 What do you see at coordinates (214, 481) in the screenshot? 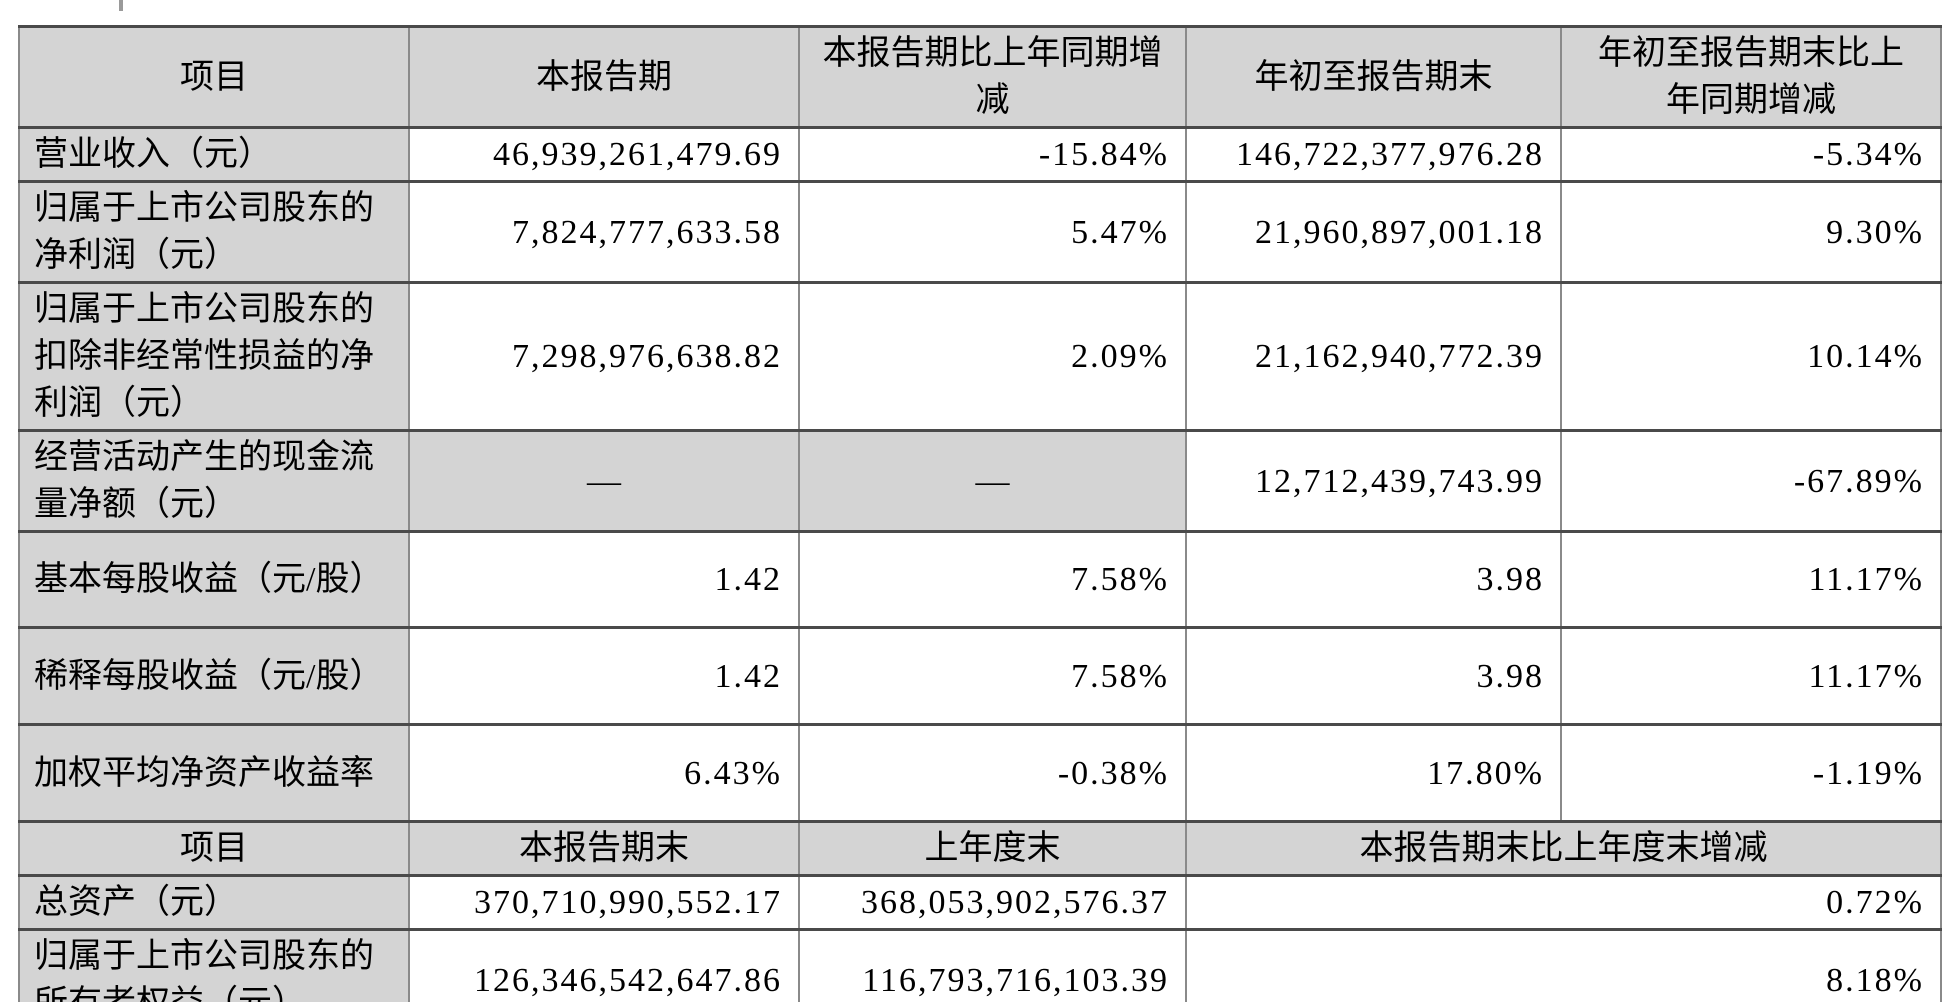
I see `row-label: 经营活动产生的现金流量净额（元）` at bounding box center [214, 481].